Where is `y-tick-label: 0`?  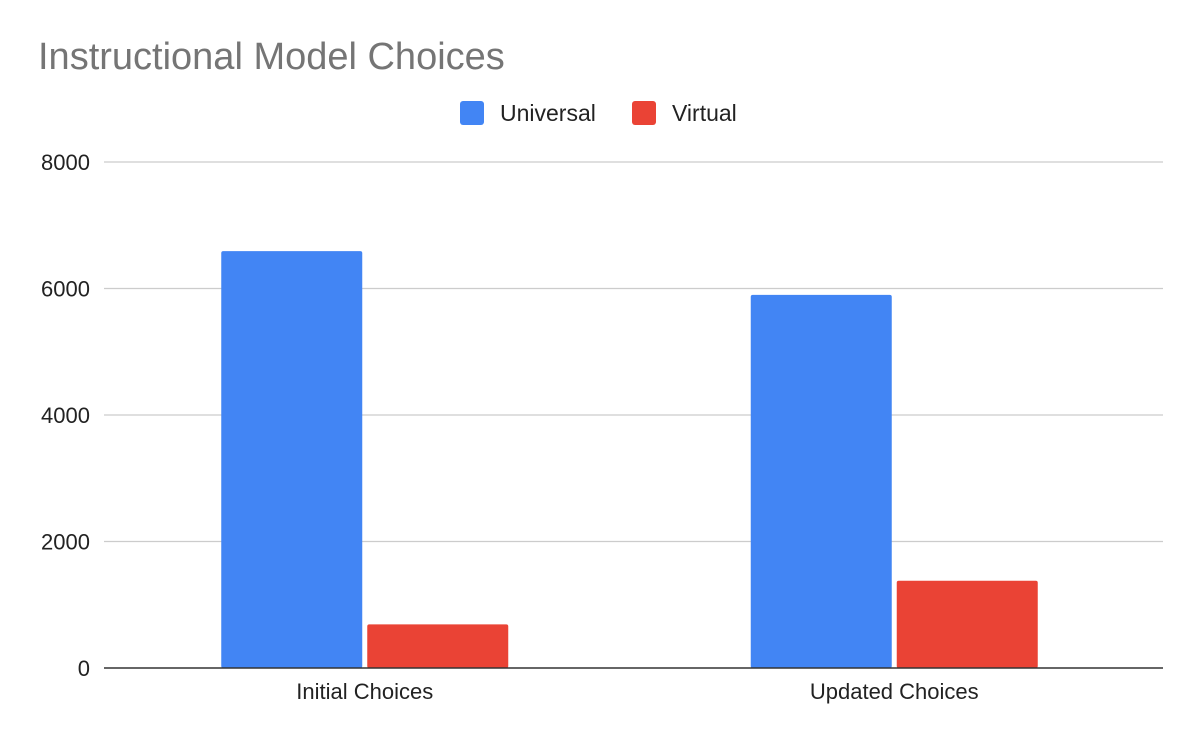 y-tick-label: 0 is located at coordinates (84, 668).